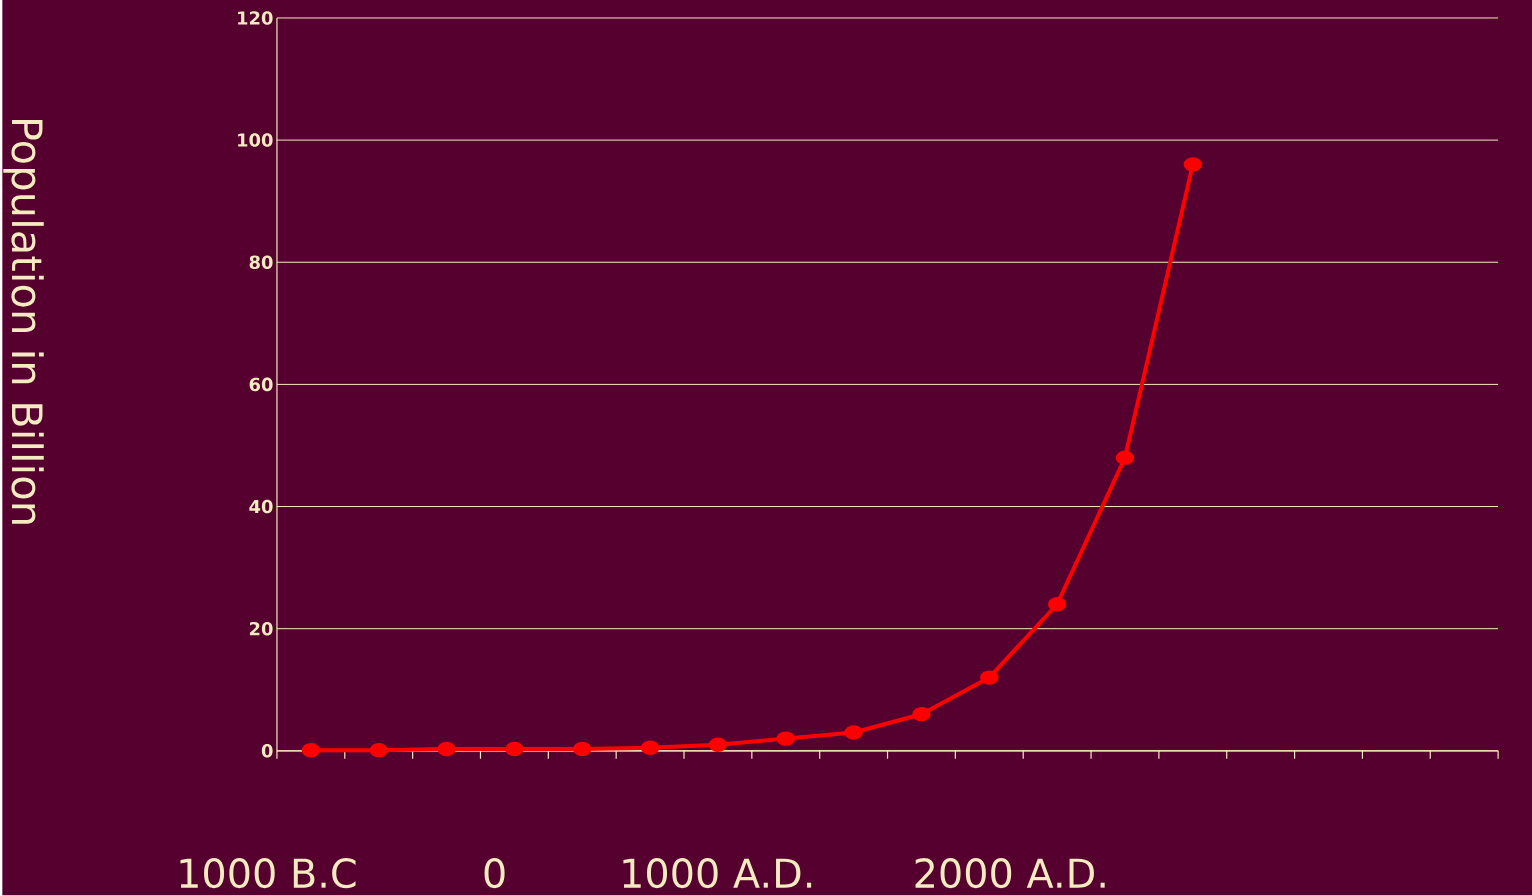 The image size is (1532, 896). I want to click on y-tick-label: 120, so click(255, 18).